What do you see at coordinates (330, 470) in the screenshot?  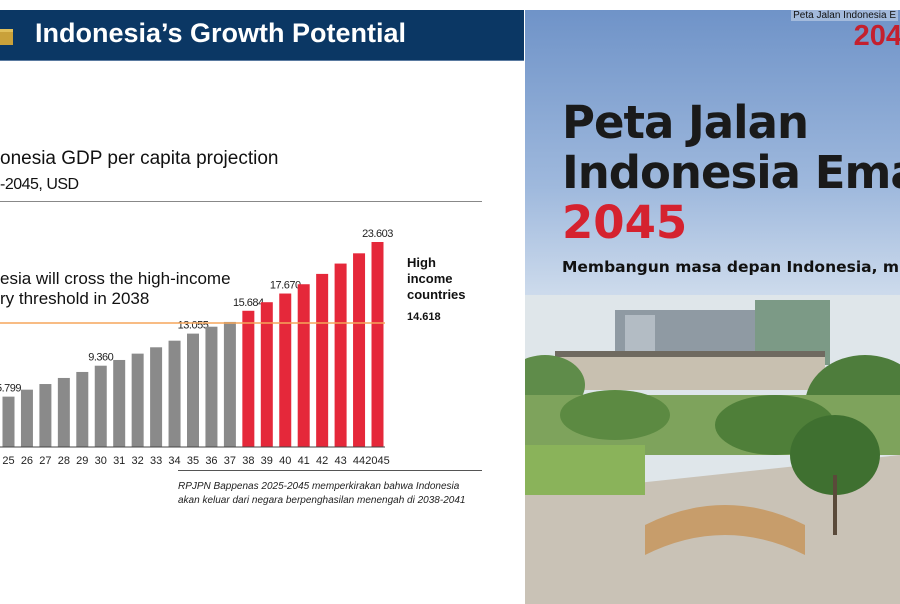 I see `source-divider` at bounding box center [330, 470].